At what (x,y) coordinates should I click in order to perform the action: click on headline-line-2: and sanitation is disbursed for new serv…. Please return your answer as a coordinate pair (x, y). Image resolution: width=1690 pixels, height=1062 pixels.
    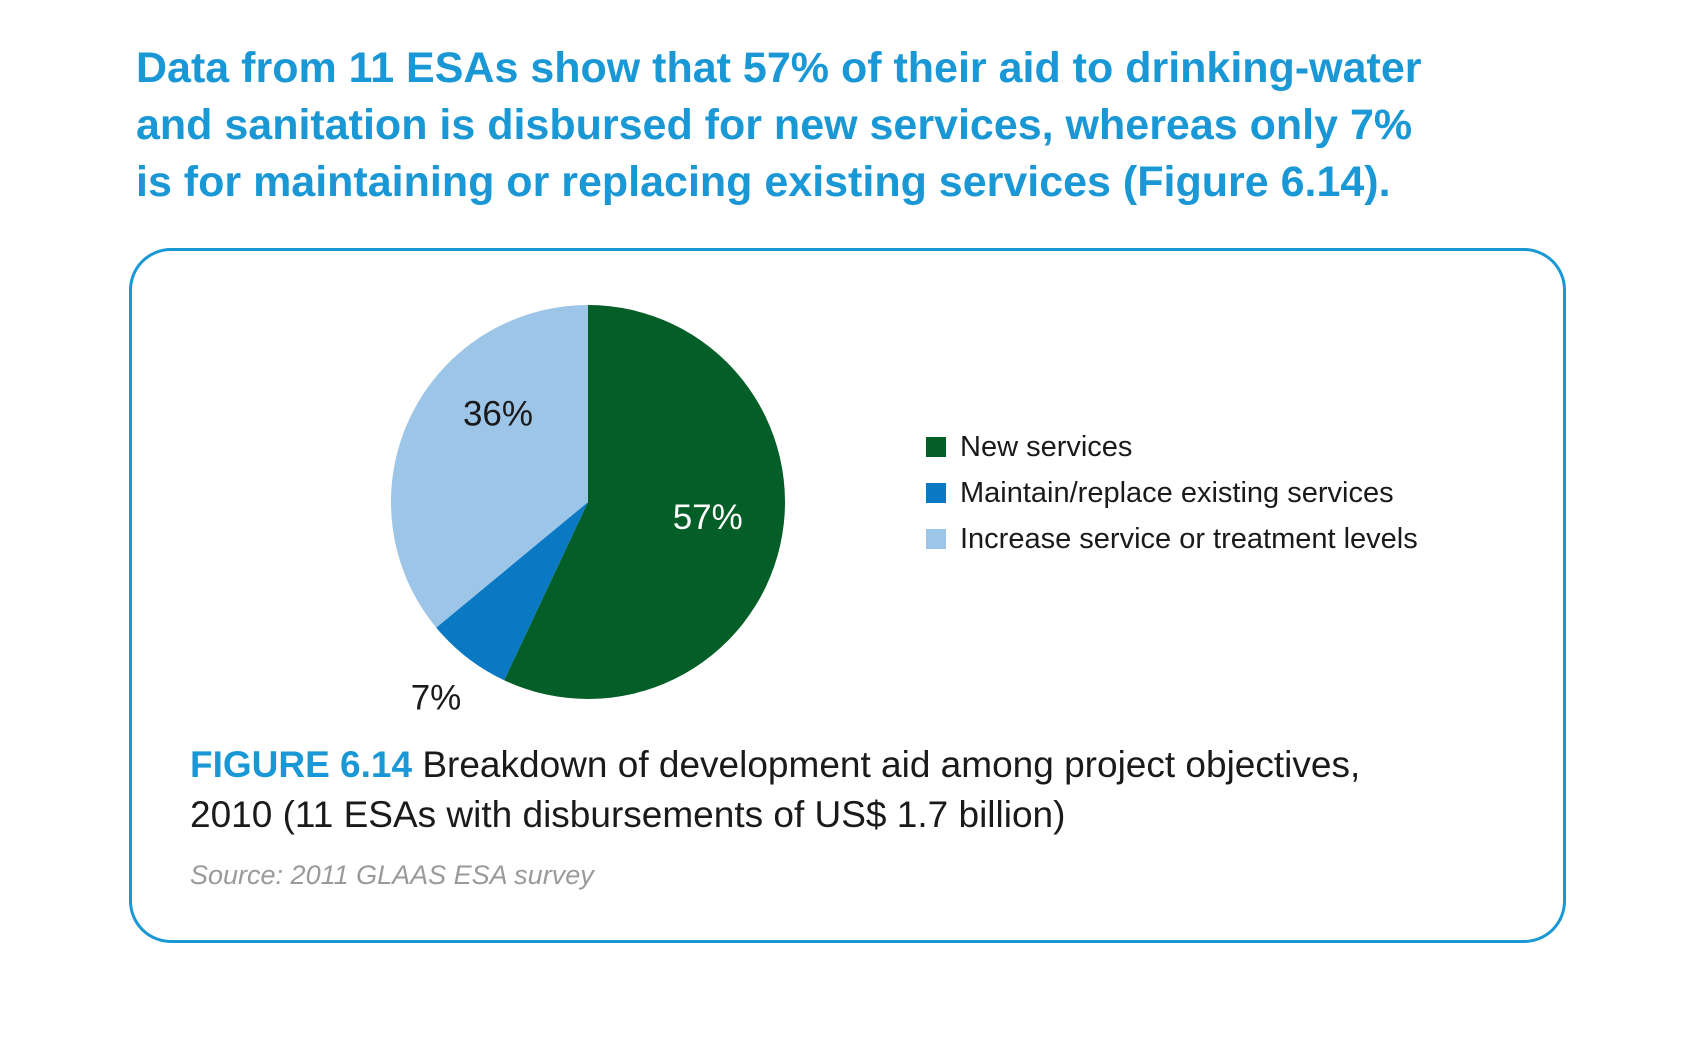
    Looking at the image, I should click on (774, 125).